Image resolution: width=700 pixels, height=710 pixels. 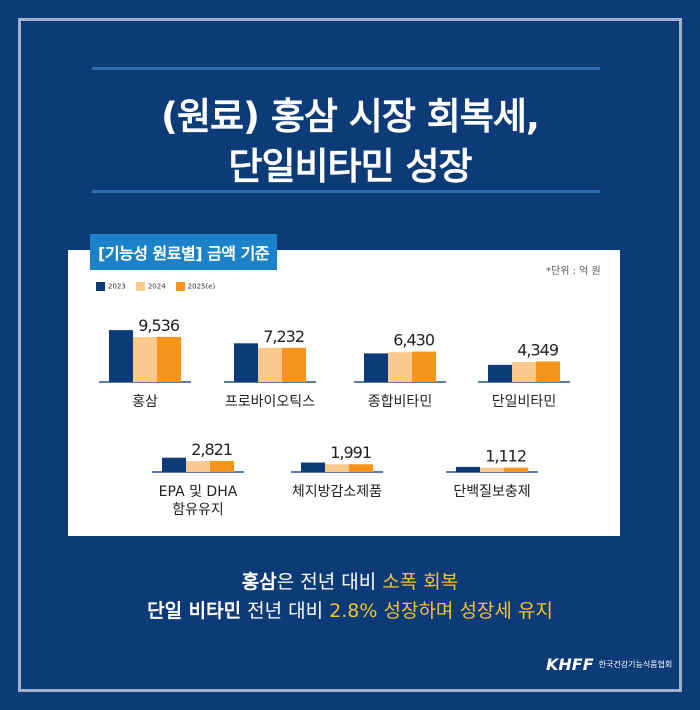 What do you see at coordinates (111, 286) in the screenshot?
I see `legend-item-2023: 2023` at bounding box center [111, 286].